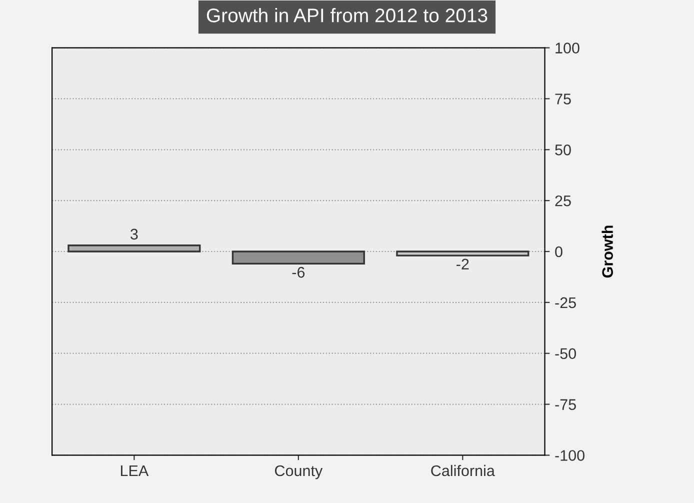 The height and width of the screenshot is (503, 694). I want to click on x-tick-label: LEA, so click(134, 471).